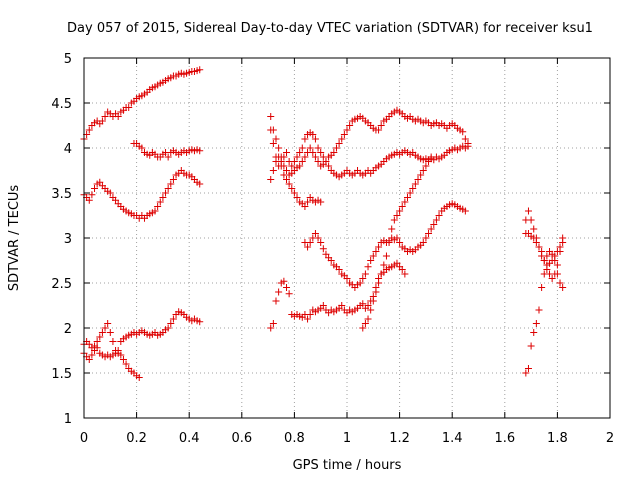 This screenshot has height=480, width=640. What do you see at coordinates (338, 295) in the screenshot?
I see `series-prn-i` at bounding box center [338, 295].